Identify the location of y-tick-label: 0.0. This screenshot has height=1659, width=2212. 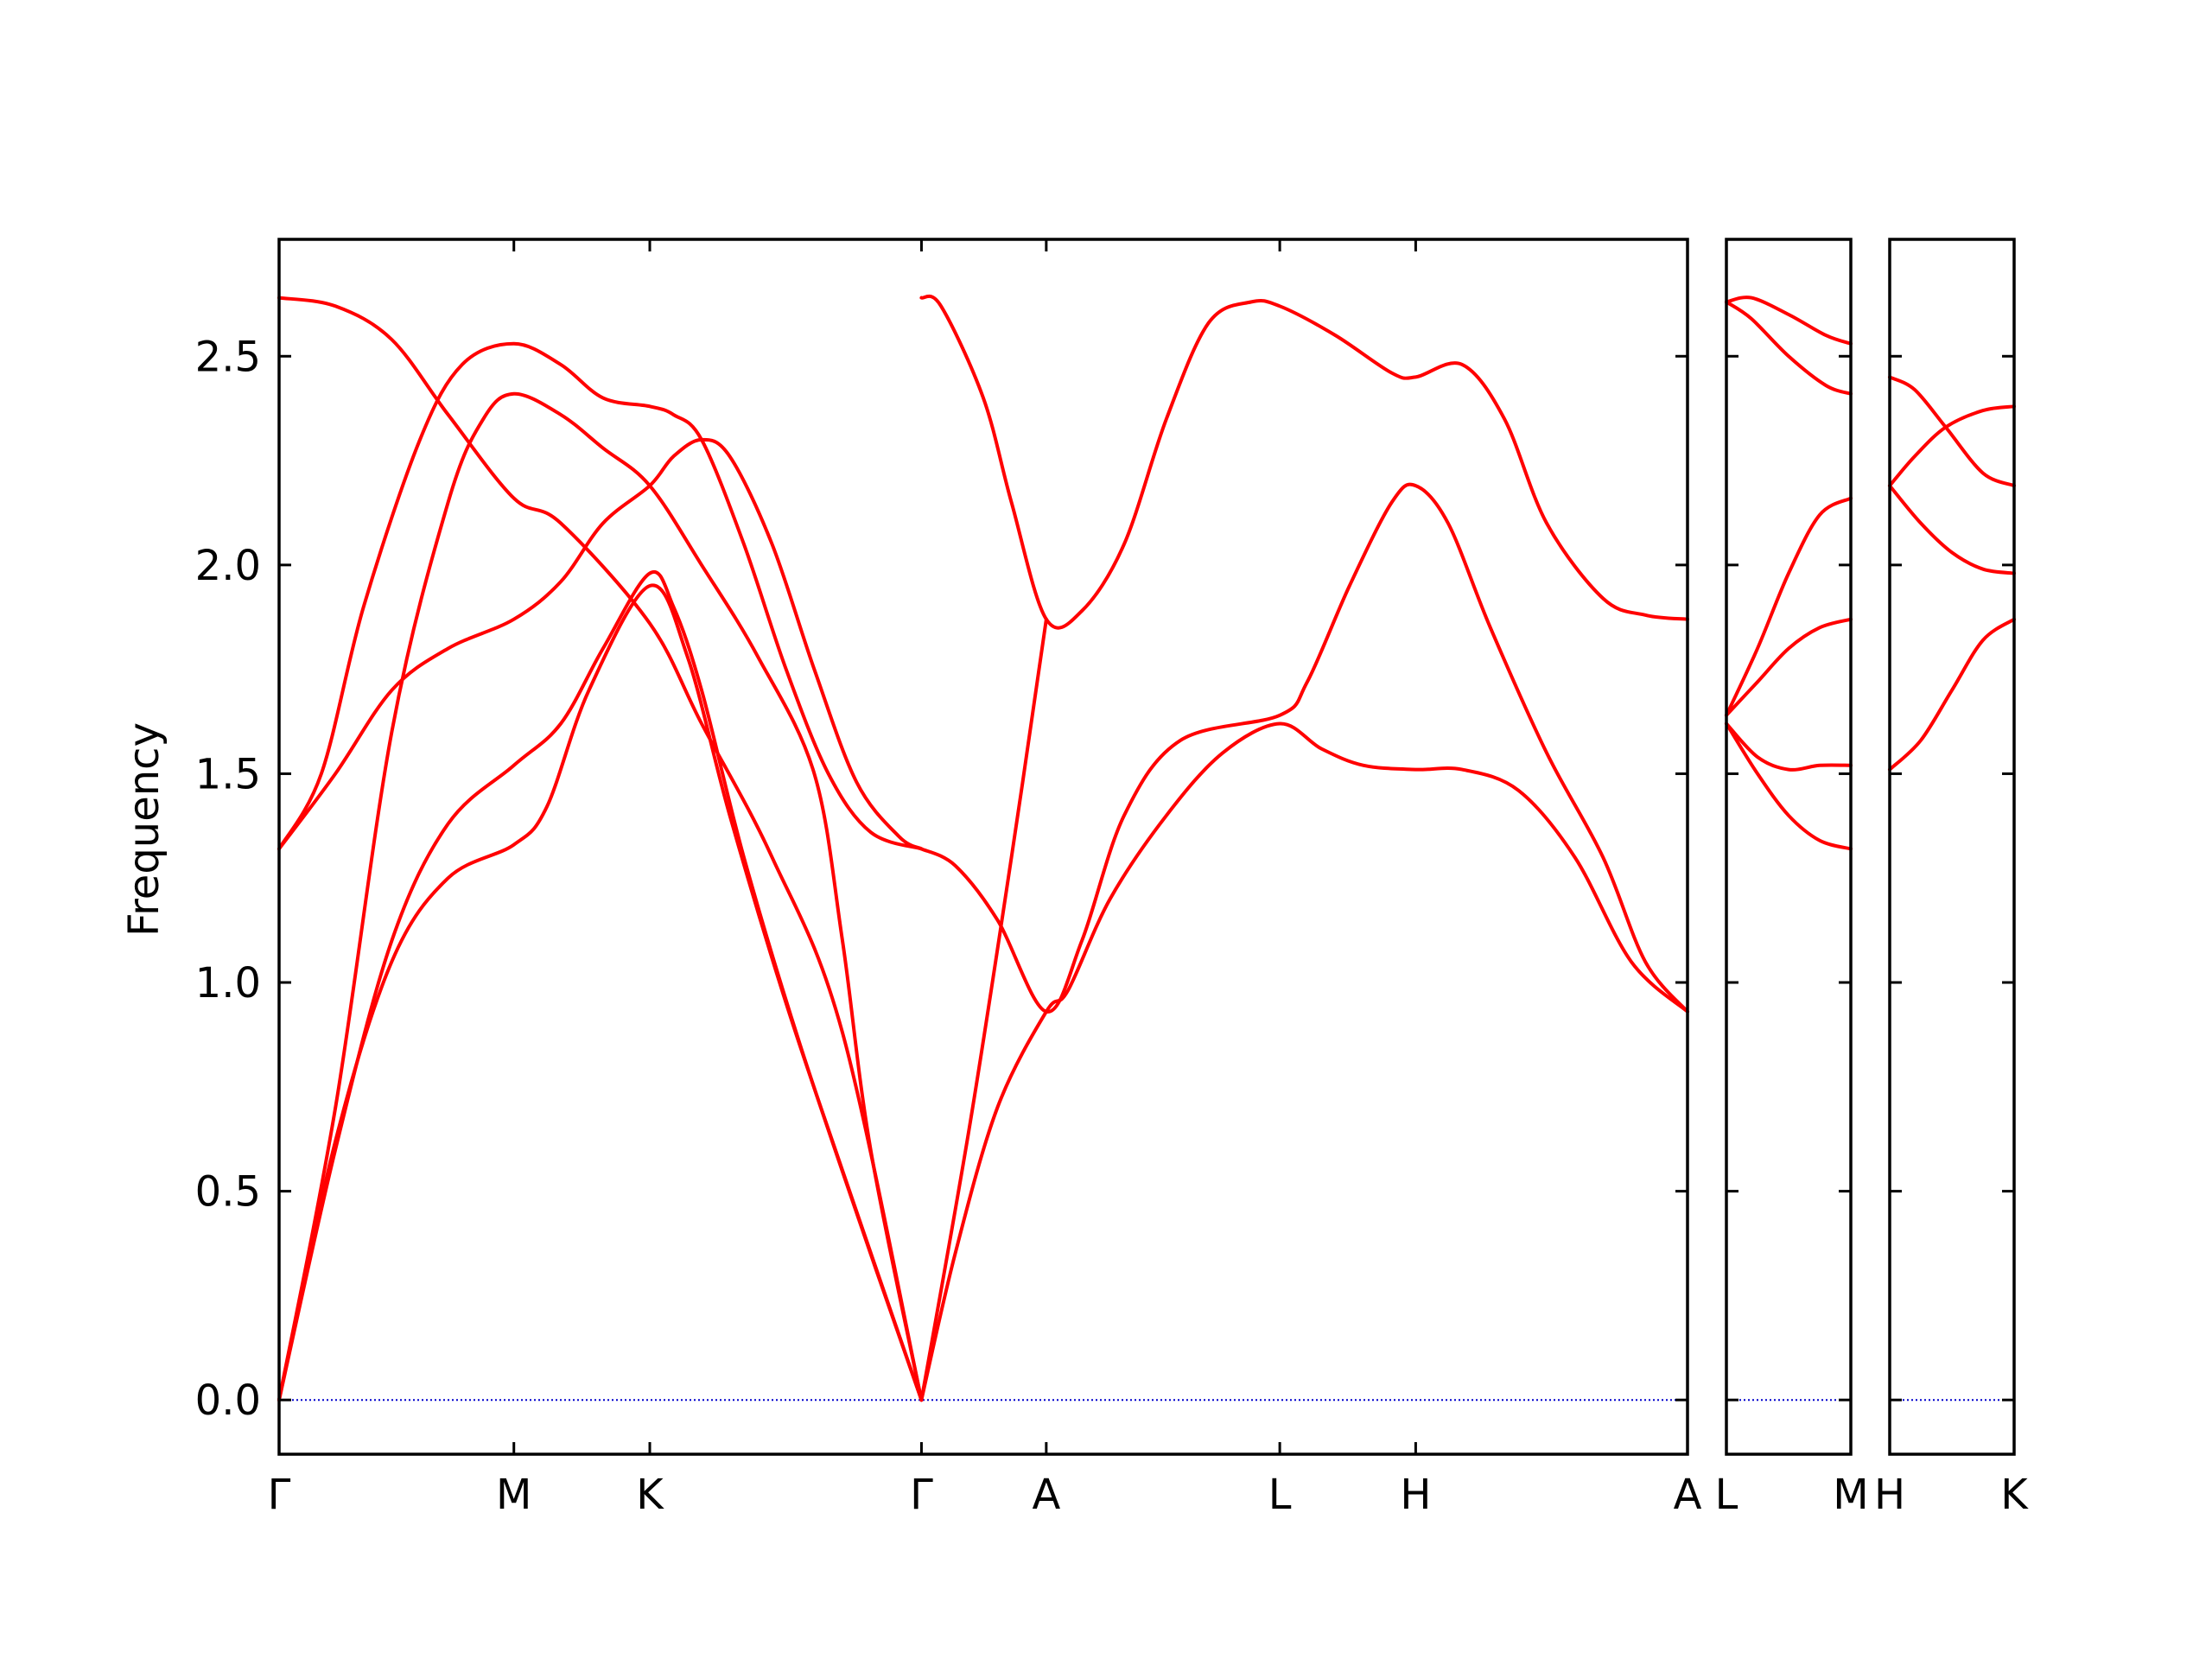
(228, 1400).